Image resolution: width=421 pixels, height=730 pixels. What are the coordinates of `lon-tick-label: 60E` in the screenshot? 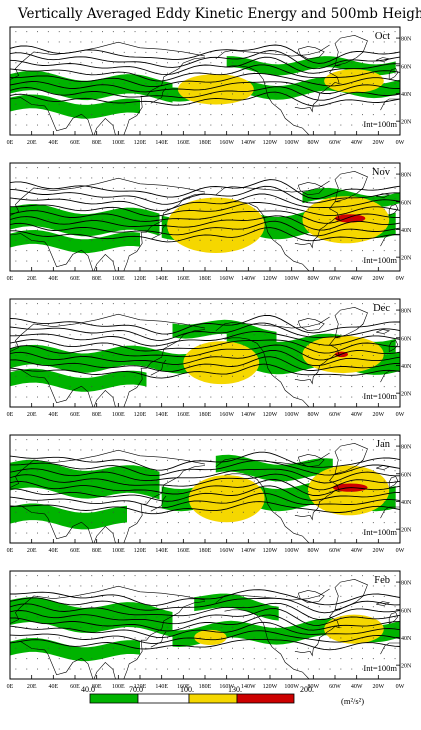 It's located at (75, 415).